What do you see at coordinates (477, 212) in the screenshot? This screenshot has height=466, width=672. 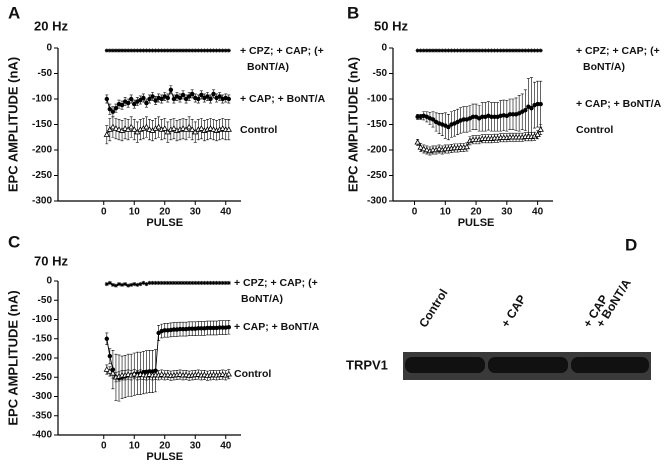 I see `x-tick-label: 20` at bounding box center [477, 212].